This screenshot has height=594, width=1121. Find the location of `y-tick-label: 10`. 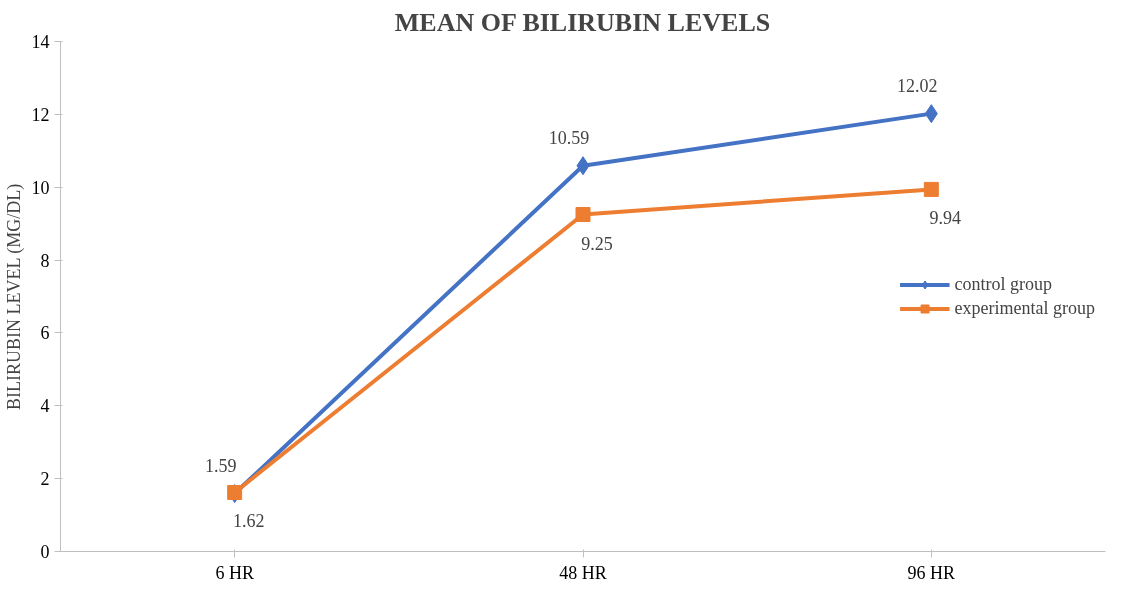

y-tick-label: 10 is located at coordinates (40, 187).